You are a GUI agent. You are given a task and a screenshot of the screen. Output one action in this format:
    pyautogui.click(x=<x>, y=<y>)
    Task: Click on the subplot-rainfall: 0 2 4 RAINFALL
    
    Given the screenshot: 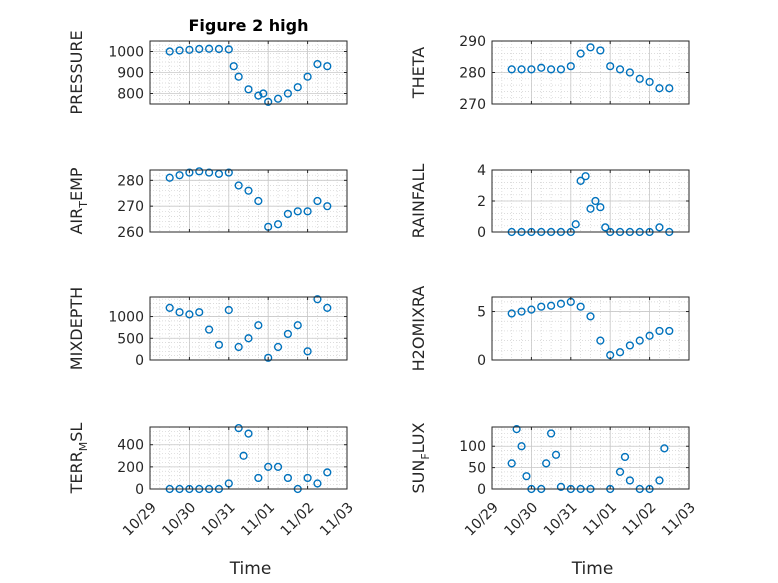 What is the action you would take?
    pyautogui.click(x=549, y=202)
    